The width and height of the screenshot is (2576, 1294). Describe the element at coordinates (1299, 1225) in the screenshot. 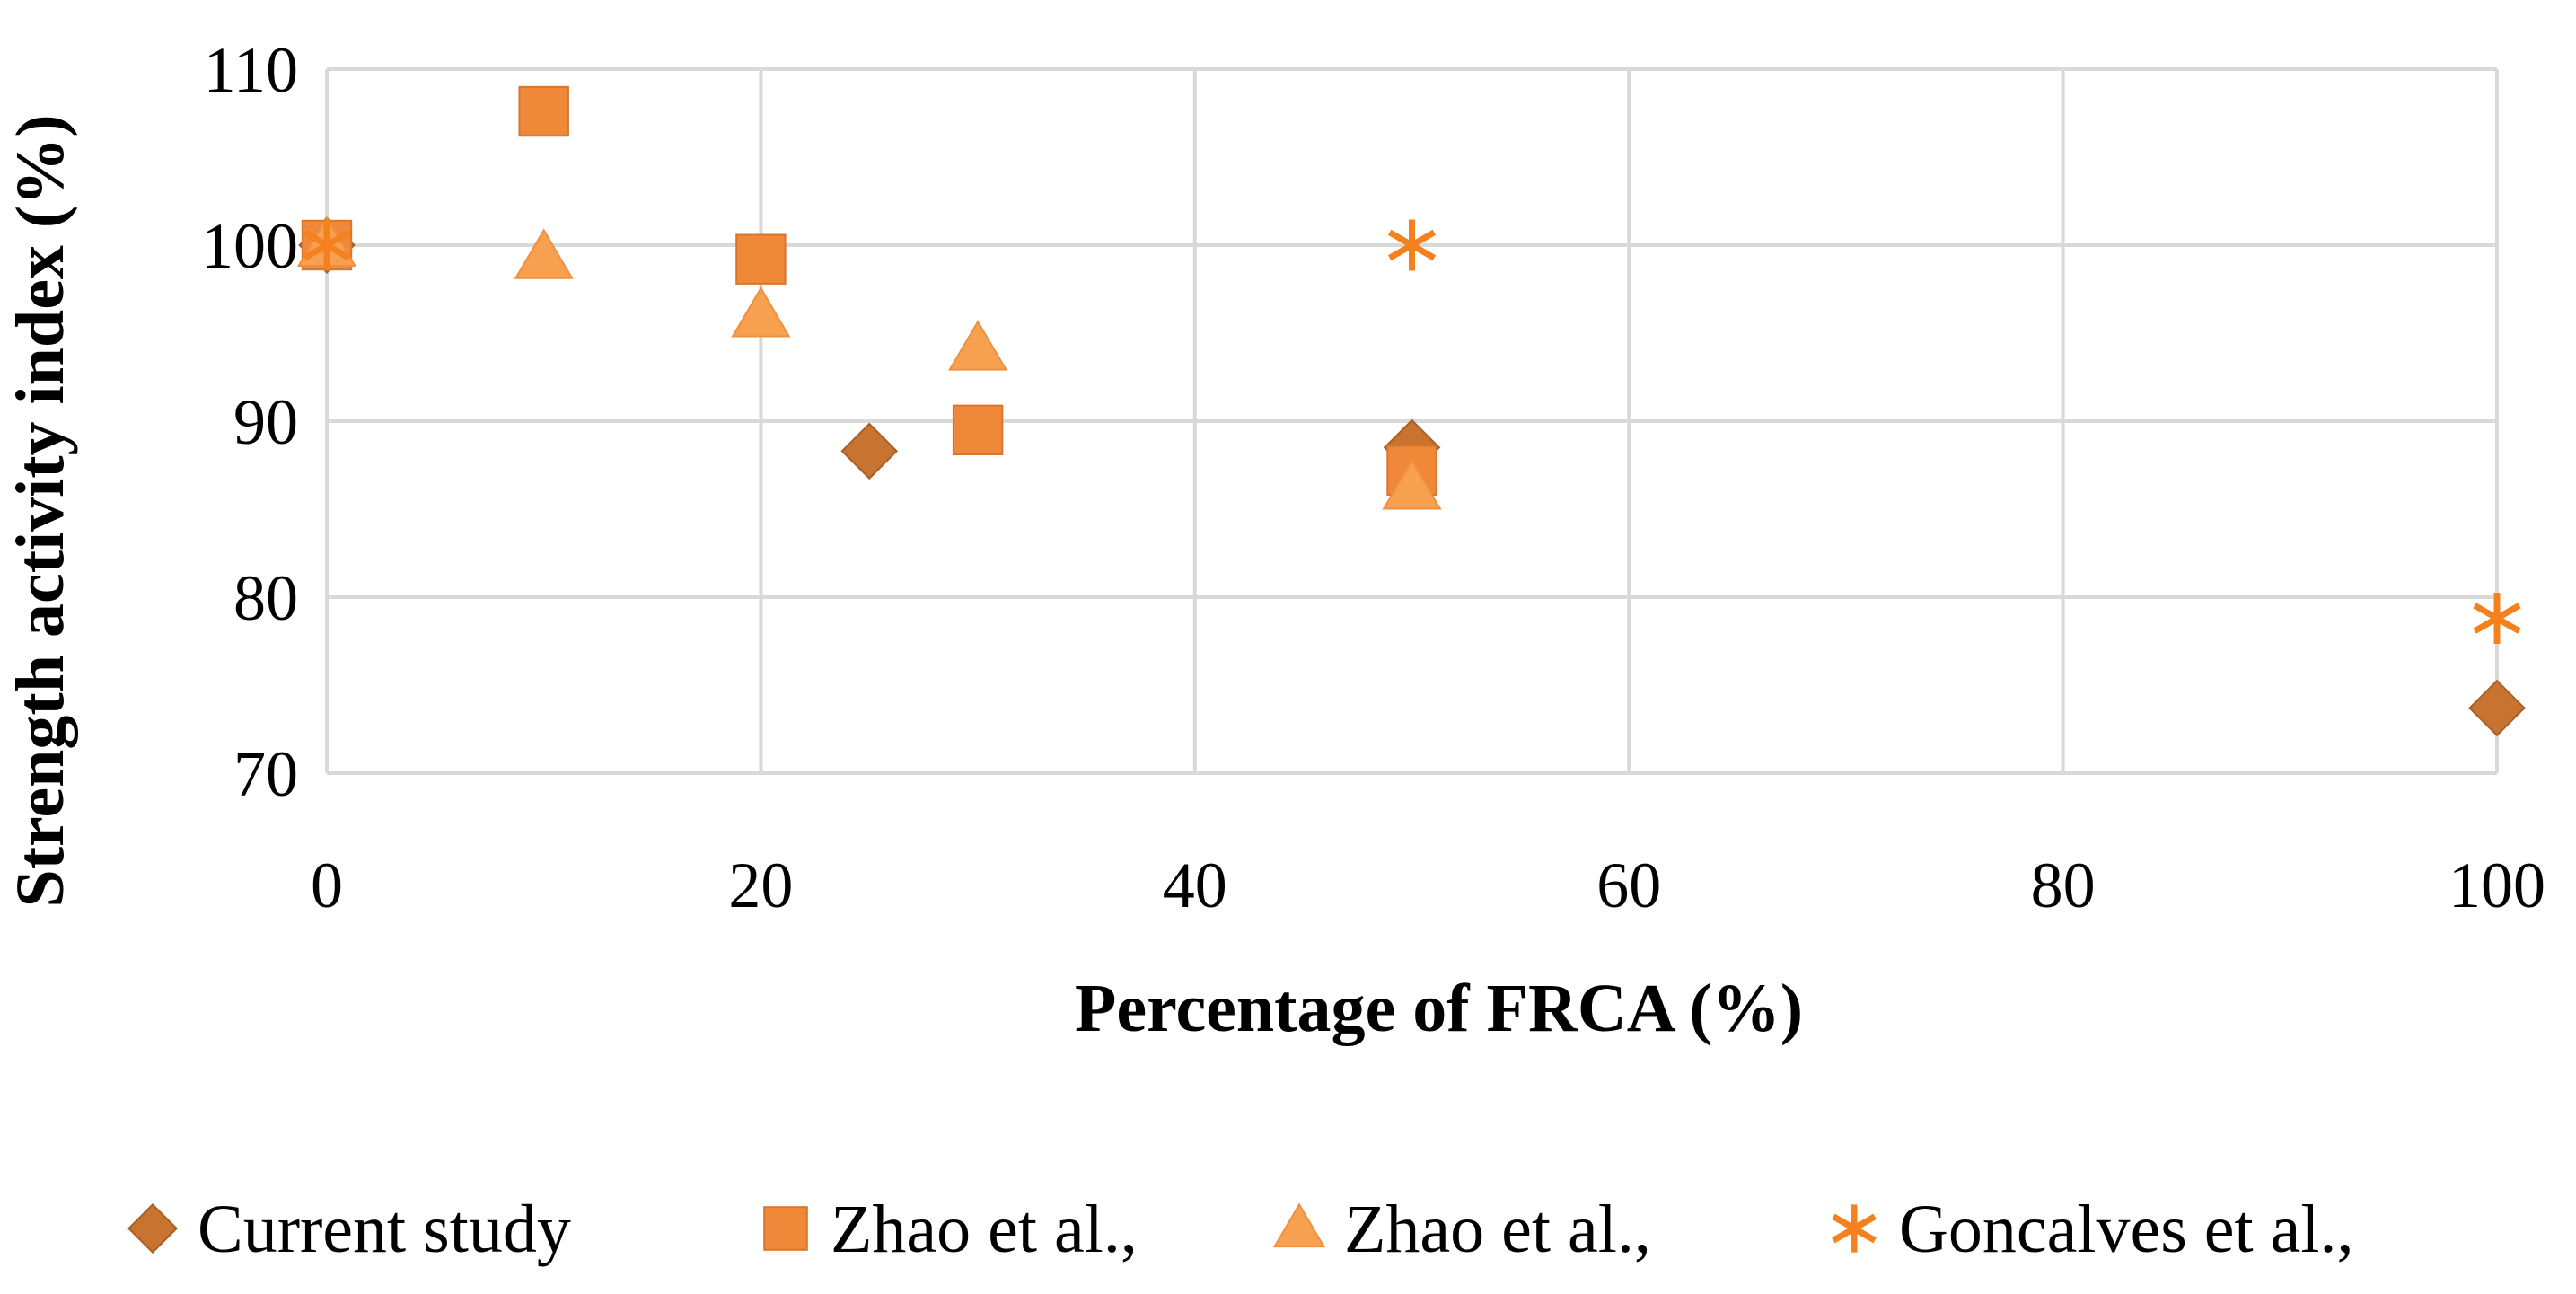

I see `legend-marker-triangle` at that location.